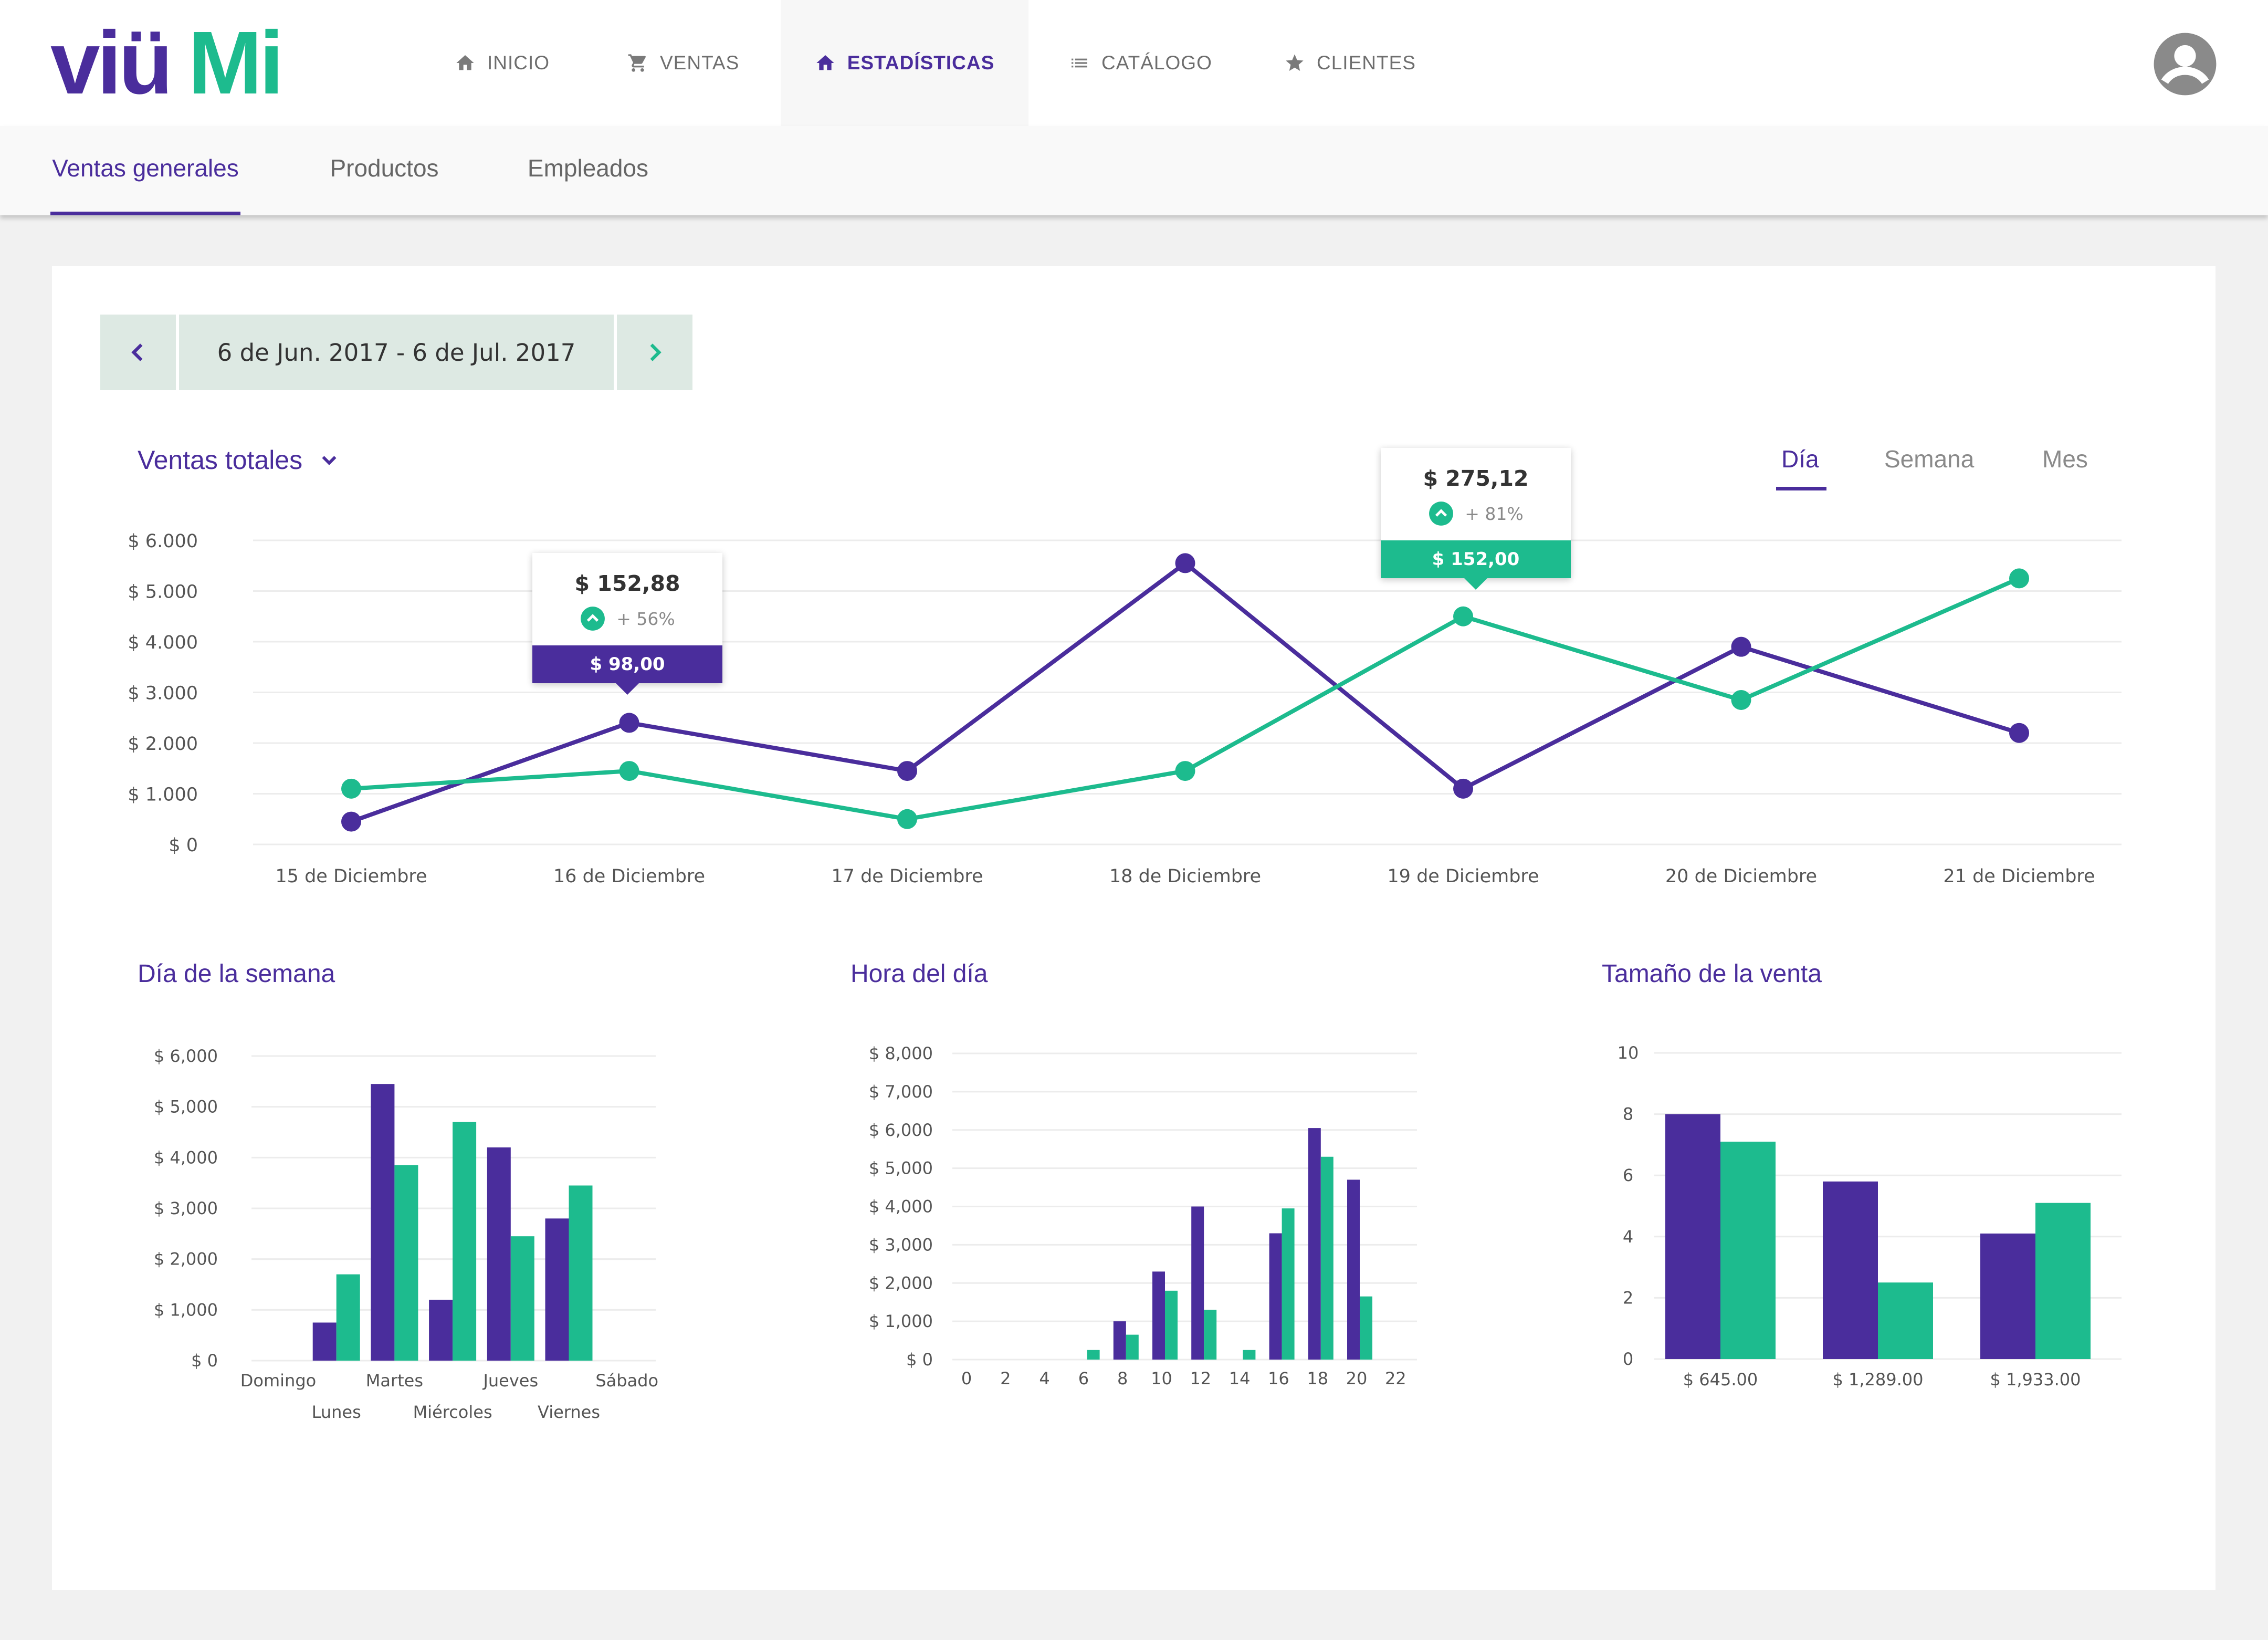 Image resolution: width=2268 pixels, height=1640 pixels. What do you see at coordinates (569, 1412) in the screenshot?
I see `bar-xtick-label: Viernes` at bounding box center [569, 1412].